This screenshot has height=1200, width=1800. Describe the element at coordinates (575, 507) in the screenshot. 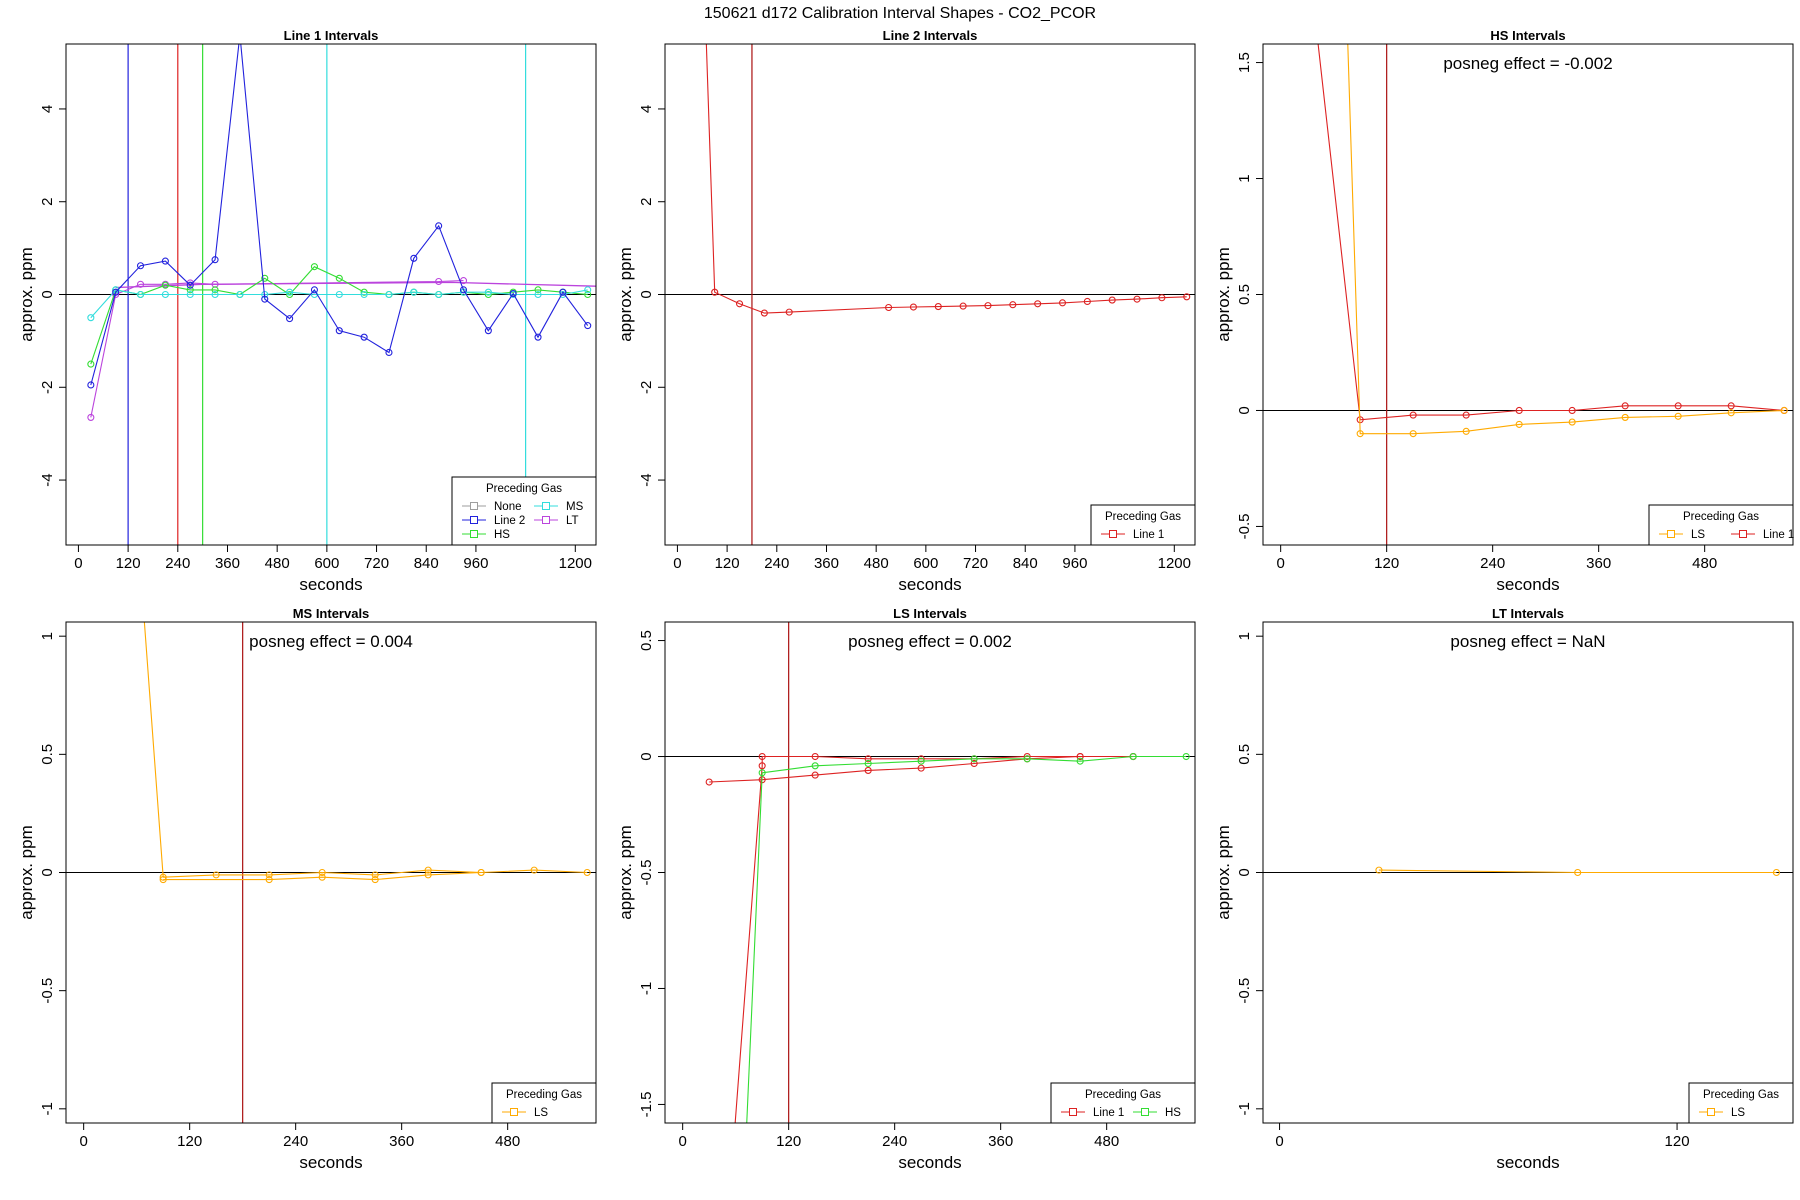

I see `legend-entry-label: MS` at that location.